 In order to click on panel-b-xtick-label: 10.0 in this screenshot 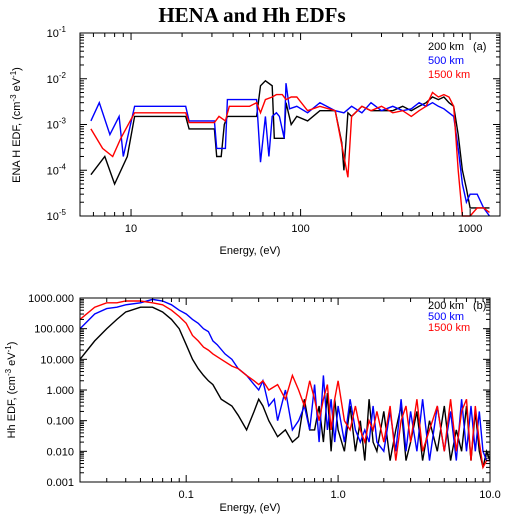, I will do `click(489, 495)`.